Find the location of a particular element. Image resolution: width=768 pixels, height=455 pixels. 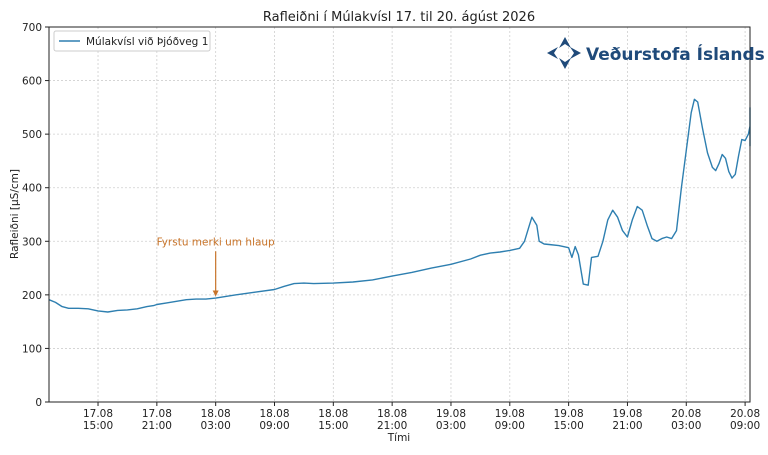

y-tick-label: 200 is located at coordinates (32, 296).